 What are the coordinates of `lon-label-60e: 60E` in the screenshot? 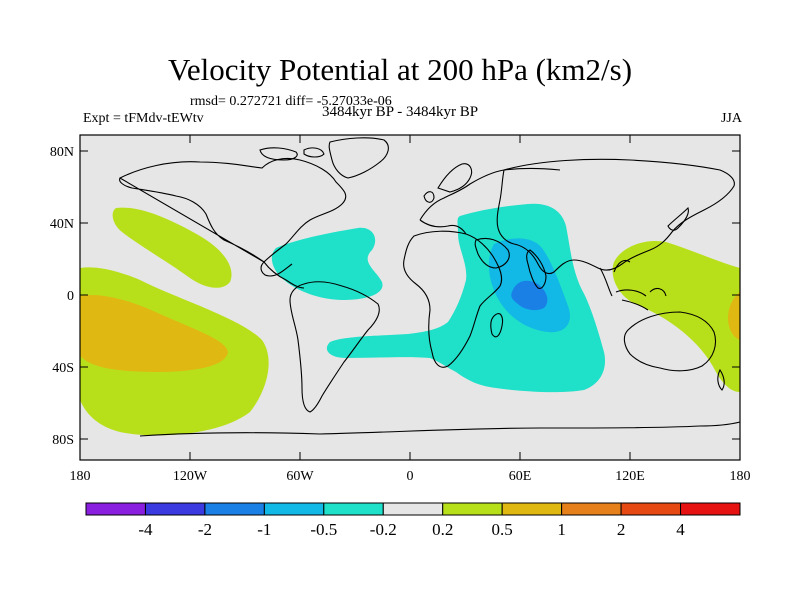 It's located at (520, 476).